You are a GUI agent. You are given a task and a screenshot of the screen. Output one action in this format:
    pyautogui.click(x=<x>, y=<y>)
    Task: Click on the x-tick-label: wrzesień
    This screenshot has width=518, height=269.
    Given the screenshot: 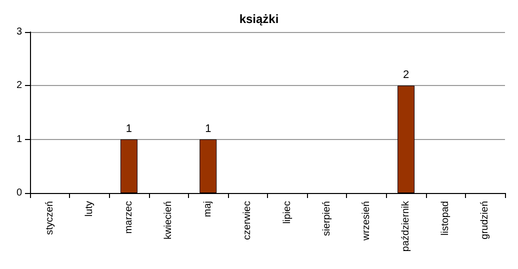 What is the action you would take?
    pyautogui.click(x=366, y=221)
    